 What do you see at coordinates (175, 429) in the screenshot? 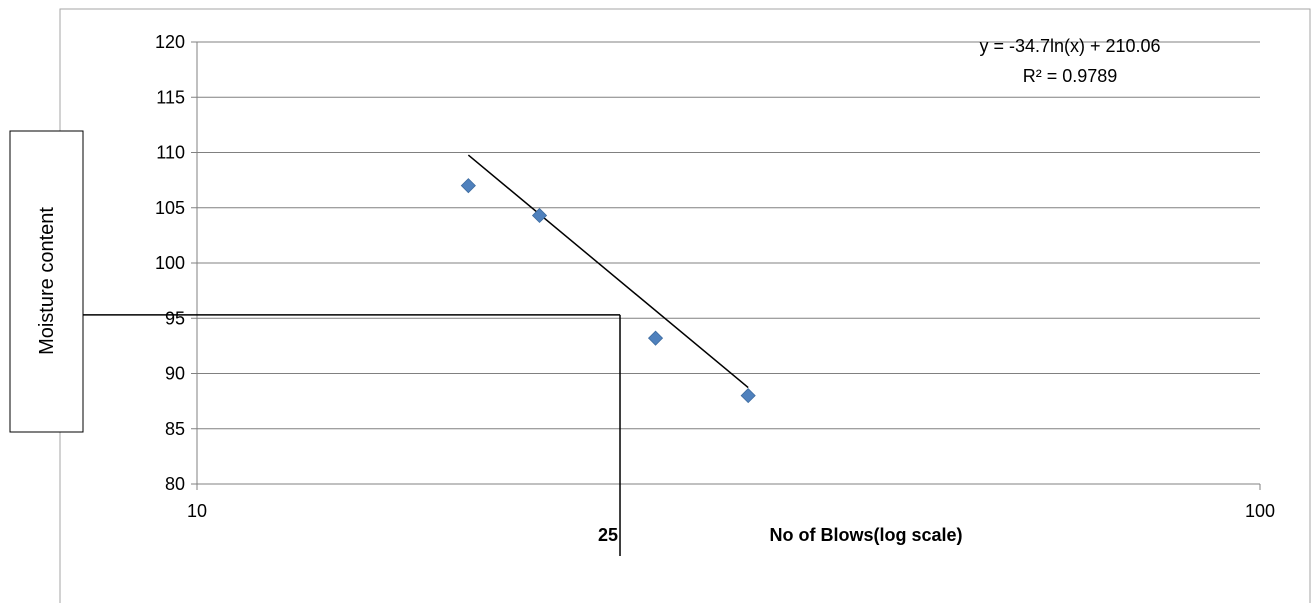
I see `y-tick-label-85: 85` at bounding box center [175, 429].